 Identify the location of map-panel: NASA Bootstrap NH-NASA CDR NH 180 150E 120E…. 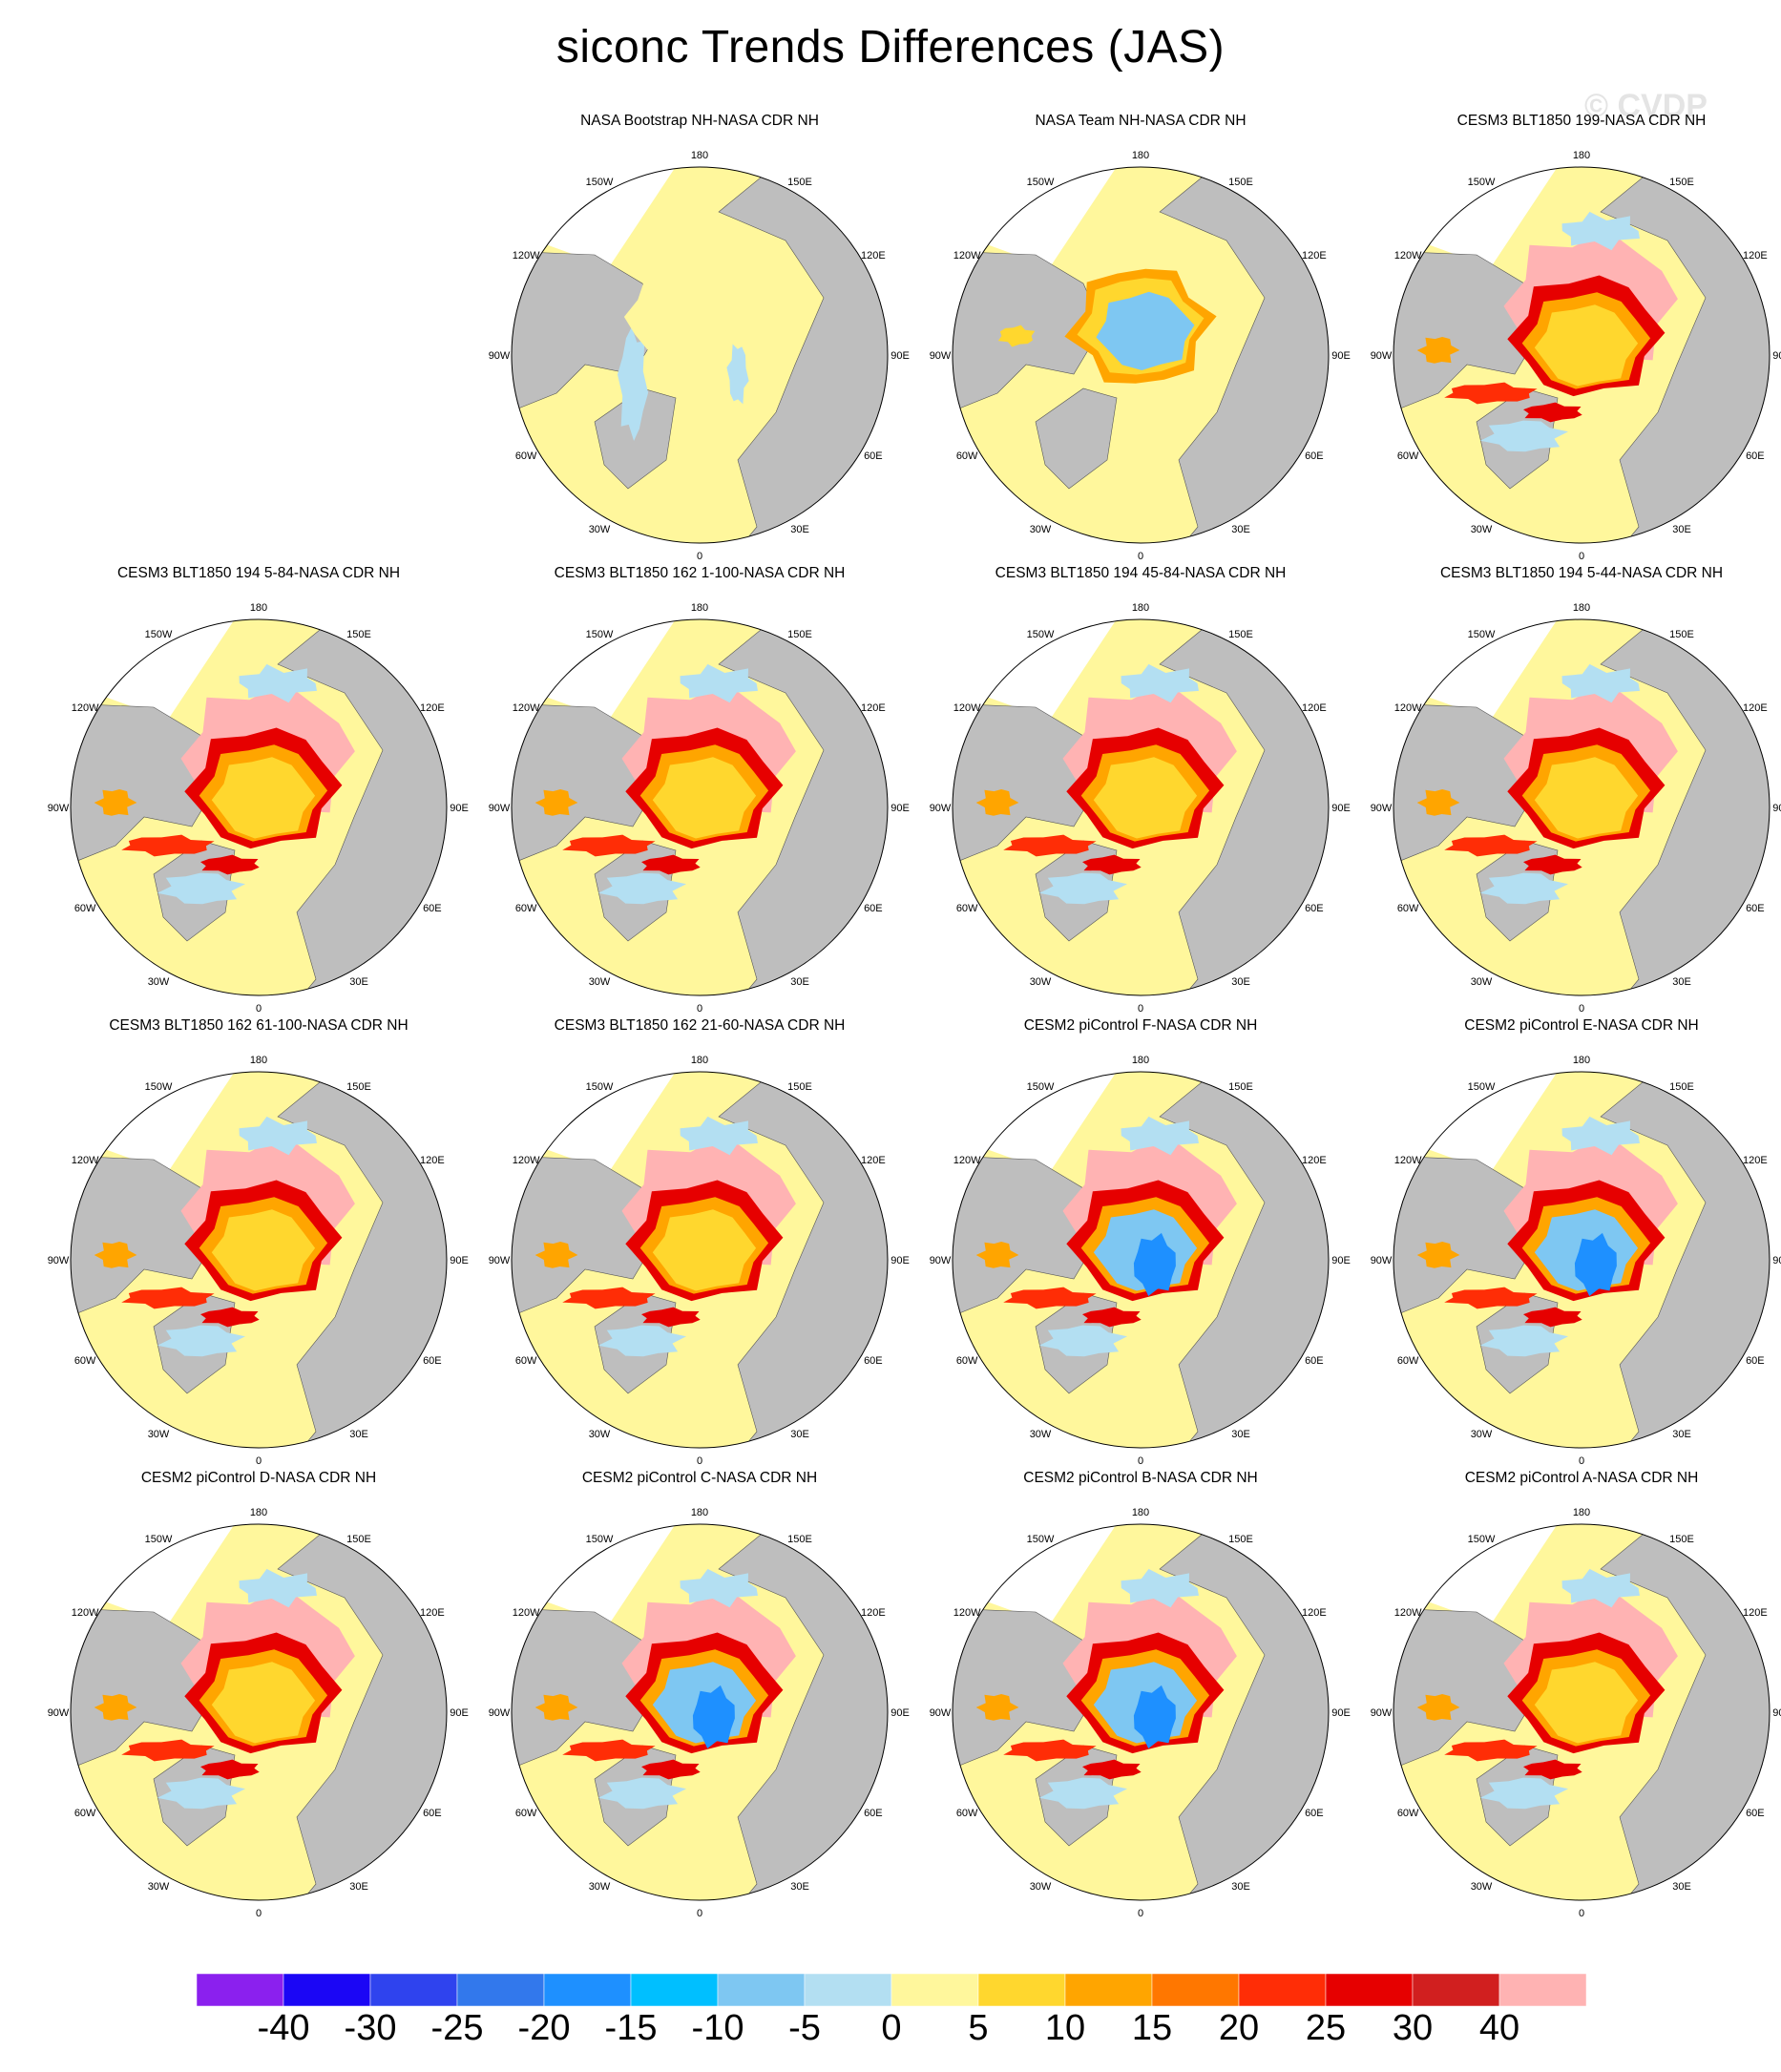
(699, 337).